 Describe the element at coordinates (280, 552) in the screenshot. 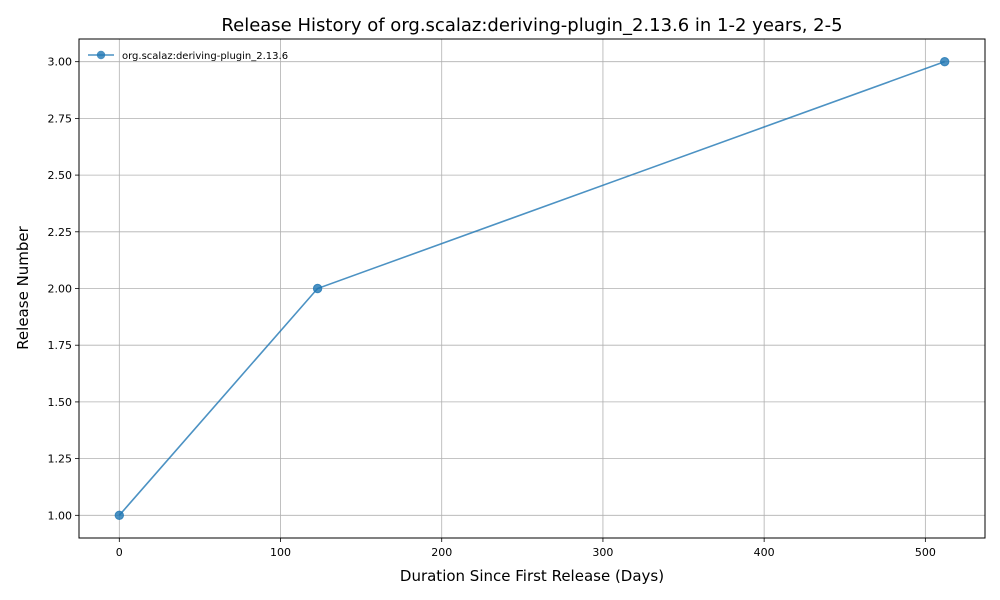

I see `x-tick-label: 100` at that location.